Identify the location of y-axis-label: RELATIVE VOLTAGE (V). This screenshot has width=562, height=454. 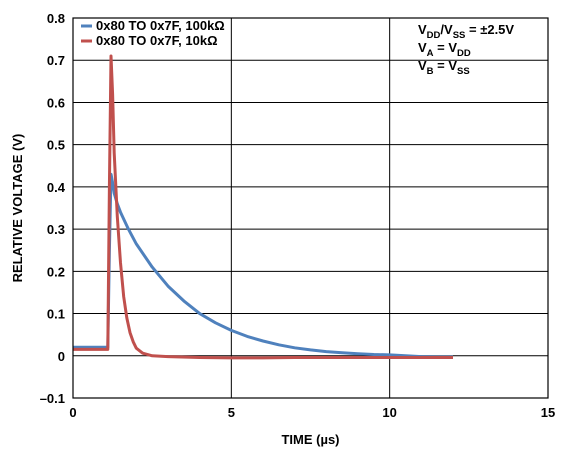
(17, 208).